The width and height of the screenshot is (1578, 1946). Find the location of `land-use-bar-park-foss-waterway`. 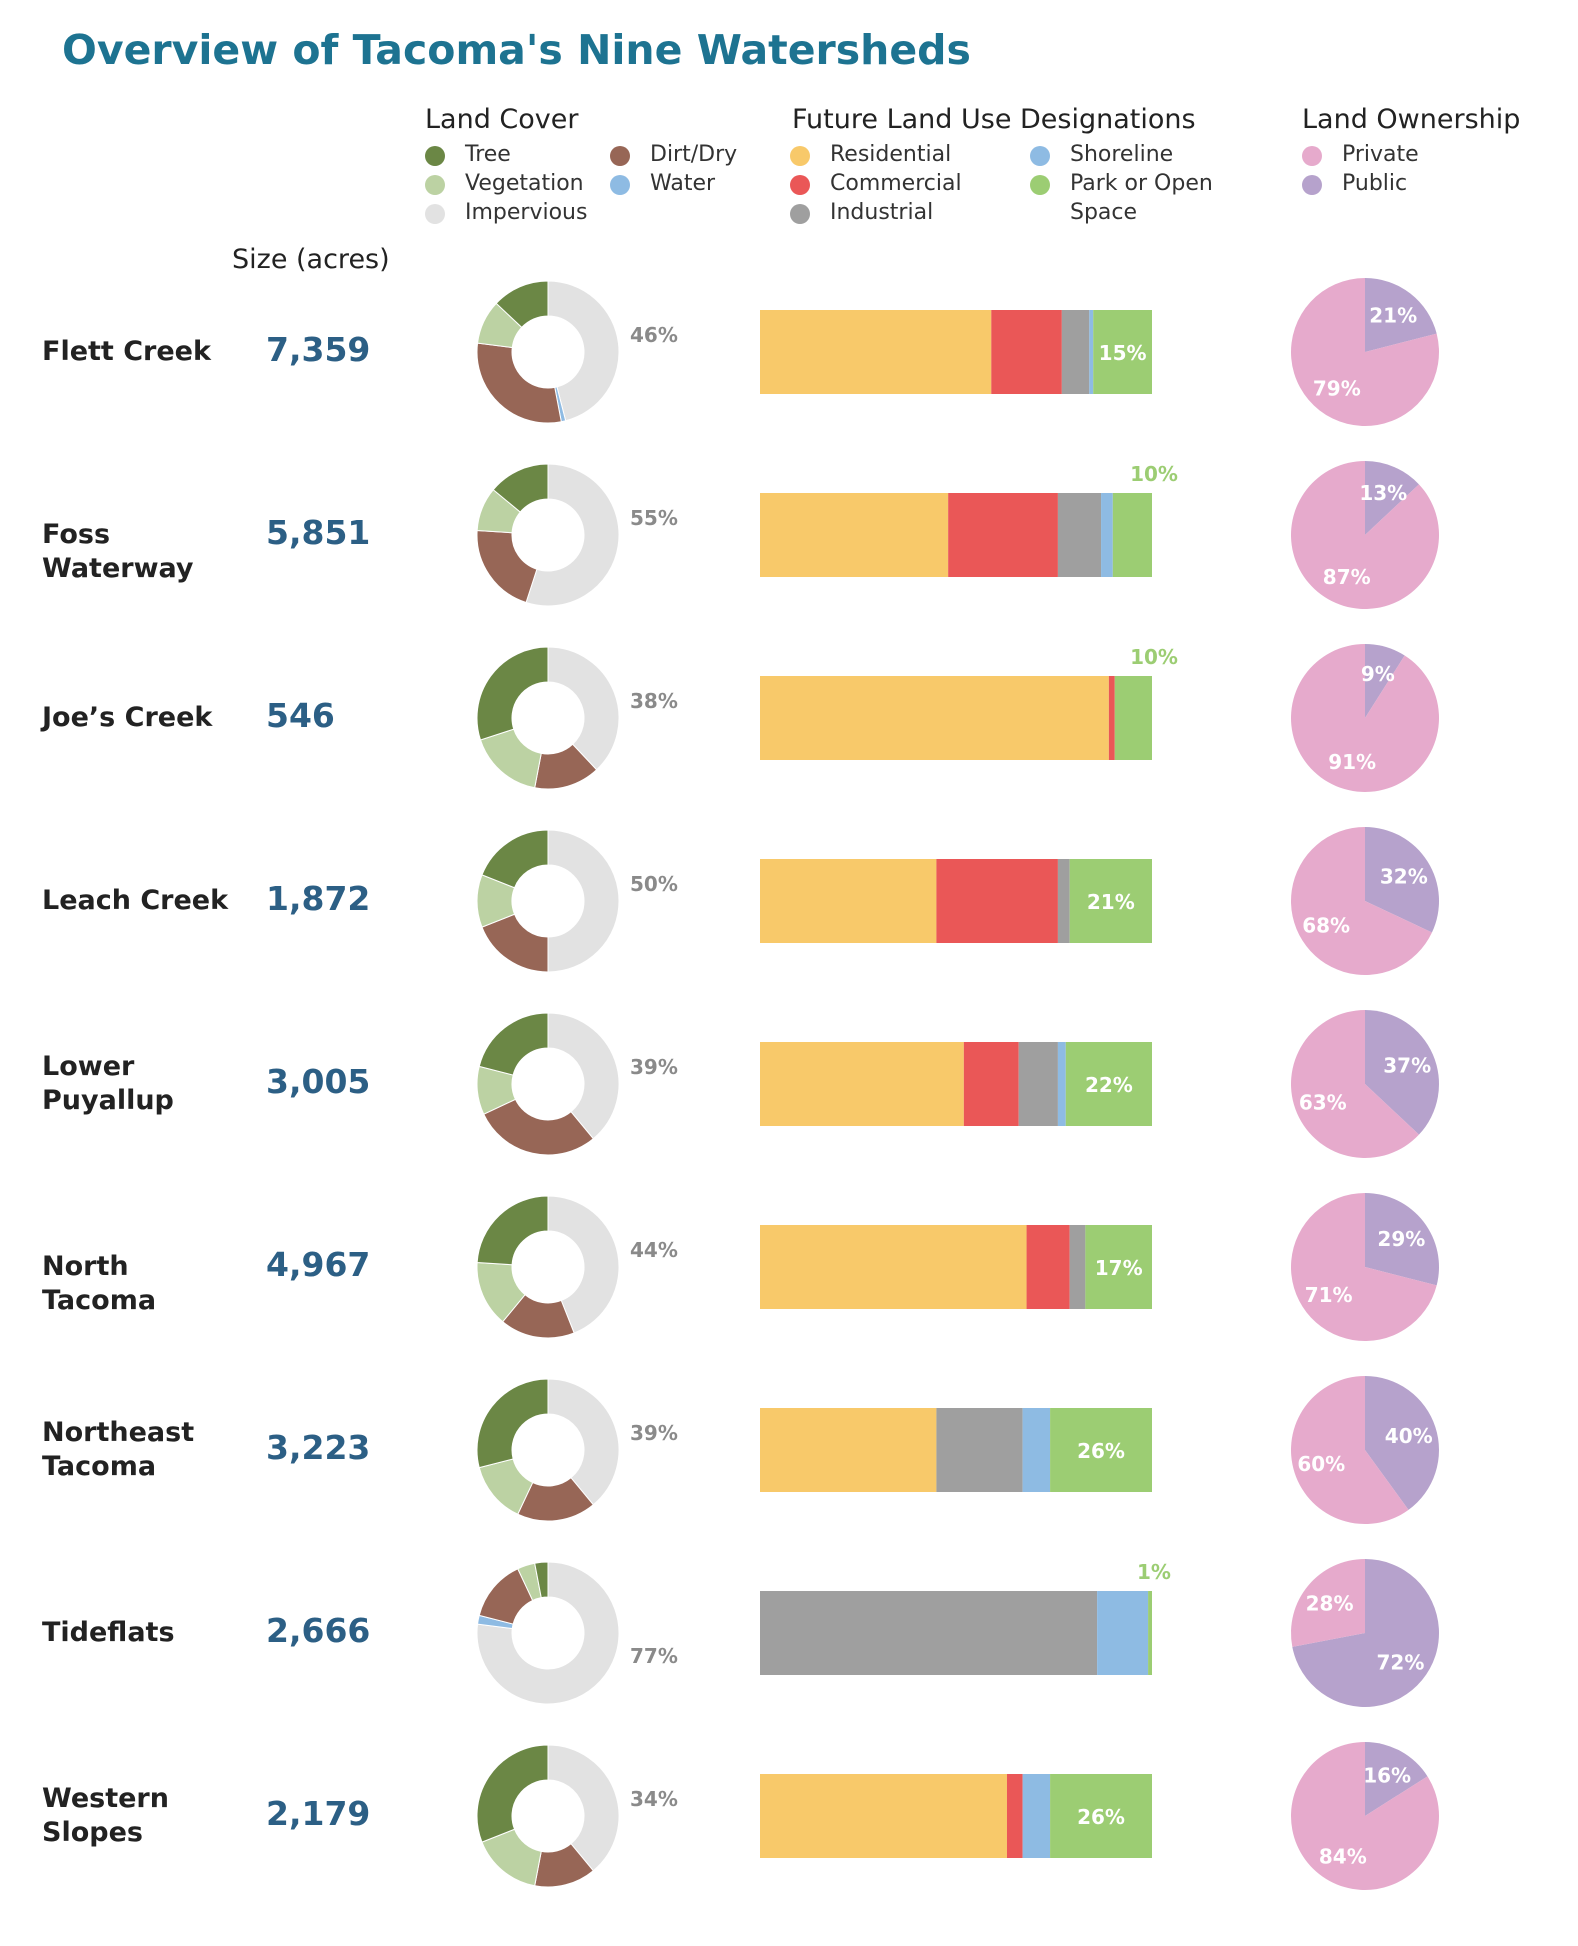

land-use-bar-park-foss-waterway is located at coordinates (1132, 535).